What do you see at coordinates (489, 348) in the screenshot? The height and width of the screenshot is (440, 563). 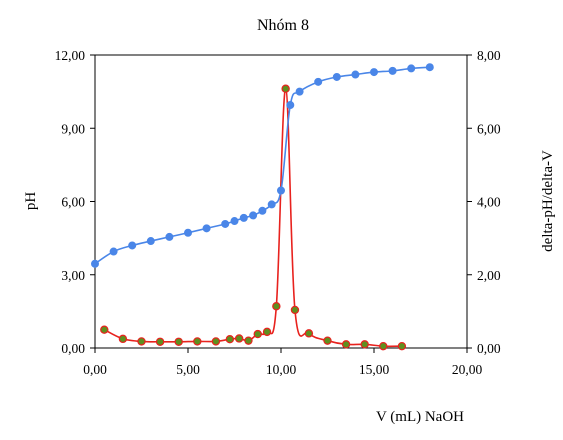 I see `y2-tick-label: 0,00` at bounding box center [489, 348].